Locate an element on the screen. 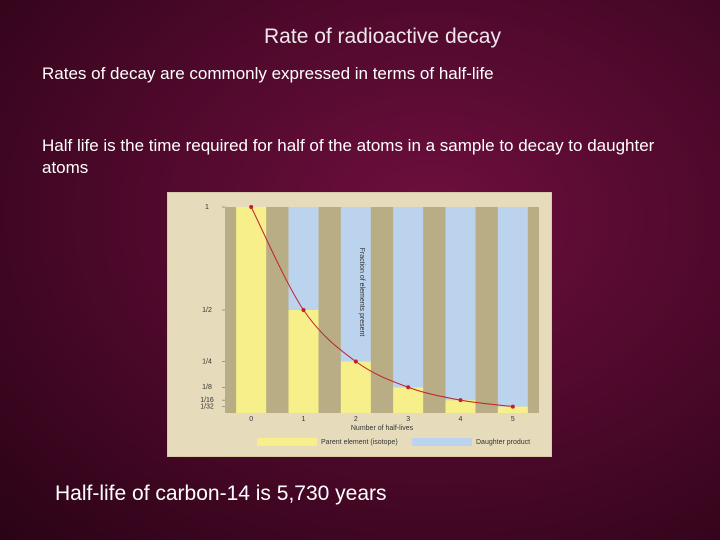 This screenshot has width=720, height=540. y-tick-label: 1/16 is located at coordinates (207, 400).